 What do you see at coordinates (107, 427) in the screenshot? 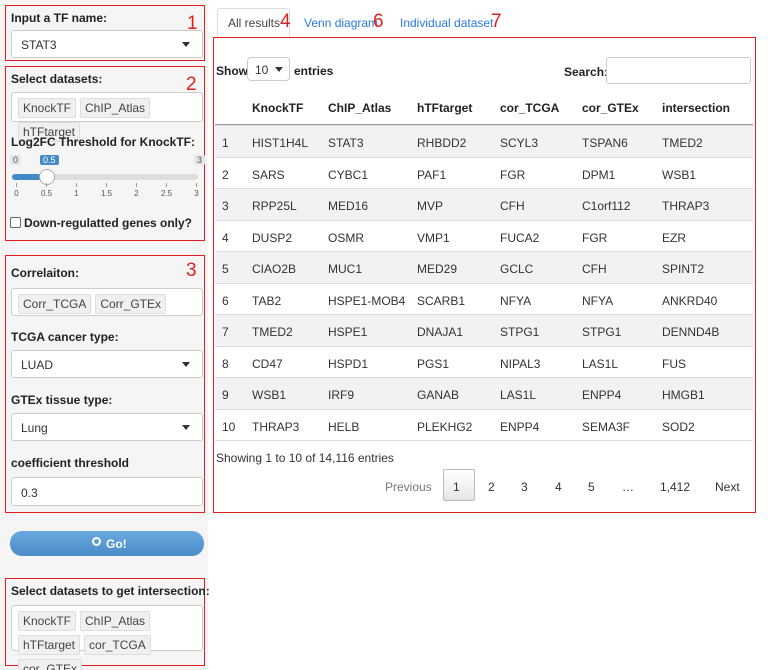
I see `gtex-select: Lung` at bounding box center [107, 427].